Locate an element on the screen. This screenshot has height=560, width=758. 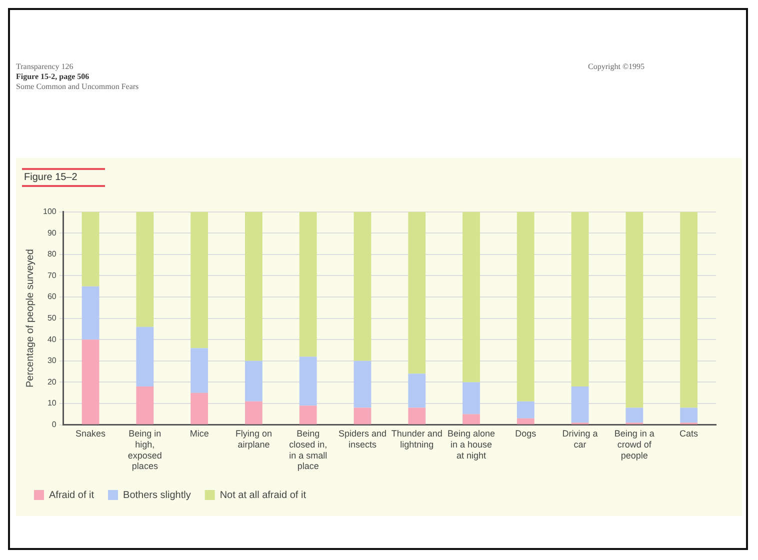
y-tick-label: 90 is located at coordinates (52, 233).